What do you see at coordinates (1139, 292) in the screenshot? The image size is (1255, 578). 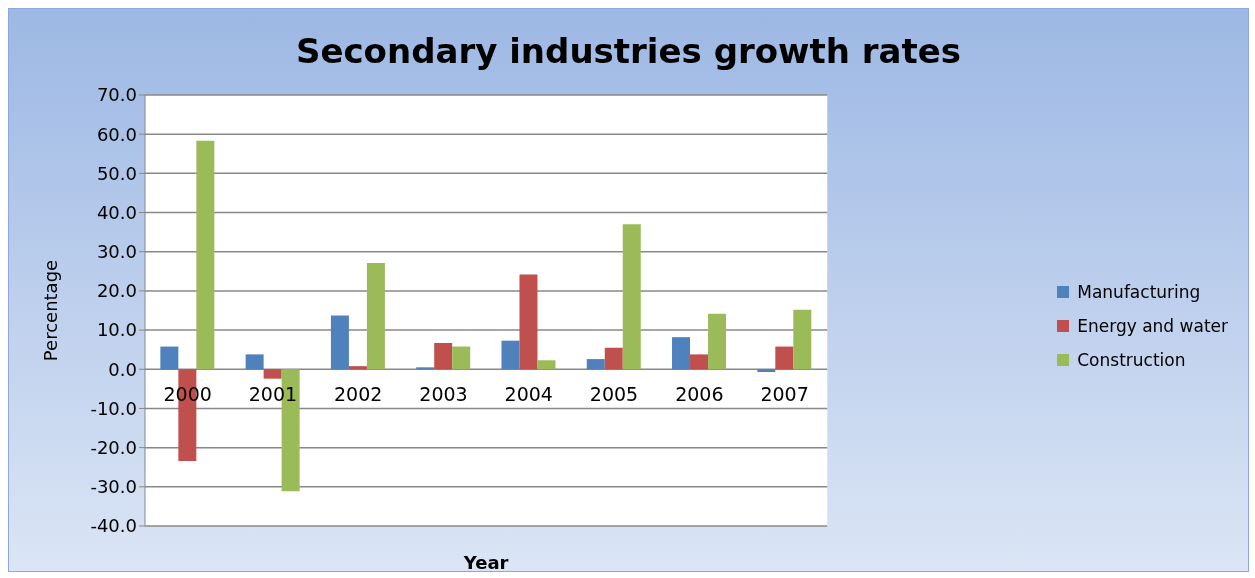 I see `legend-label: Manufacturing` at bounding box center [1139, 292].